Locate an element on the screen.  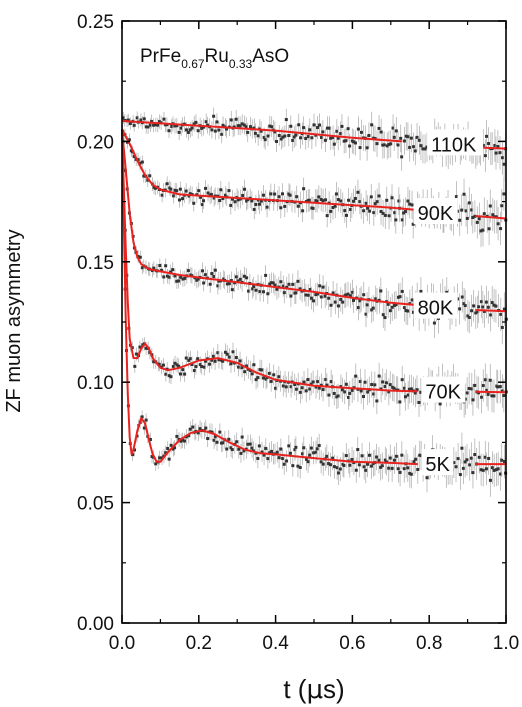
fit-curve is located at coordinates (262, 131).